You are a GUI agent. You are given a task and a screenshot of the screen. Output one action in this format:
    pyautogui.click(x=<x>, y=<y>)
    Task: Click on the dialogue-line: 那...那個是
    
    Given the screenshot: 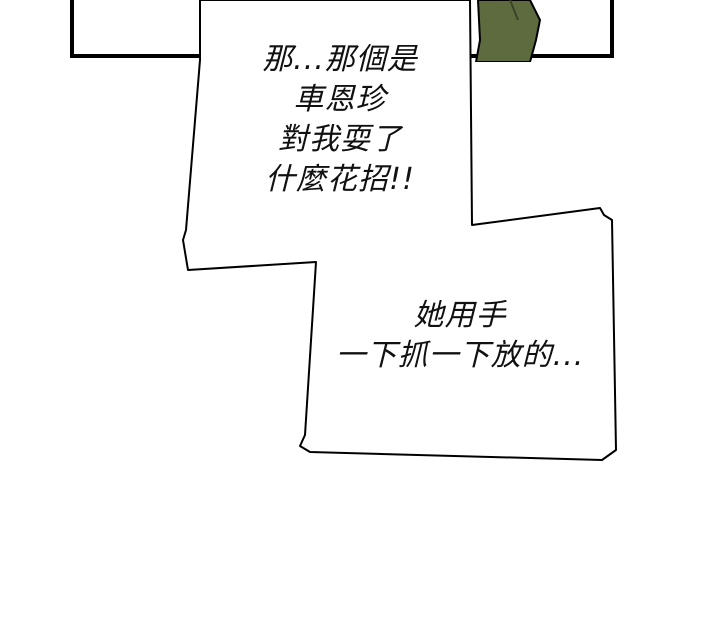 What is the action you would take?
    pyautogui.click(x=340, y=59)
    